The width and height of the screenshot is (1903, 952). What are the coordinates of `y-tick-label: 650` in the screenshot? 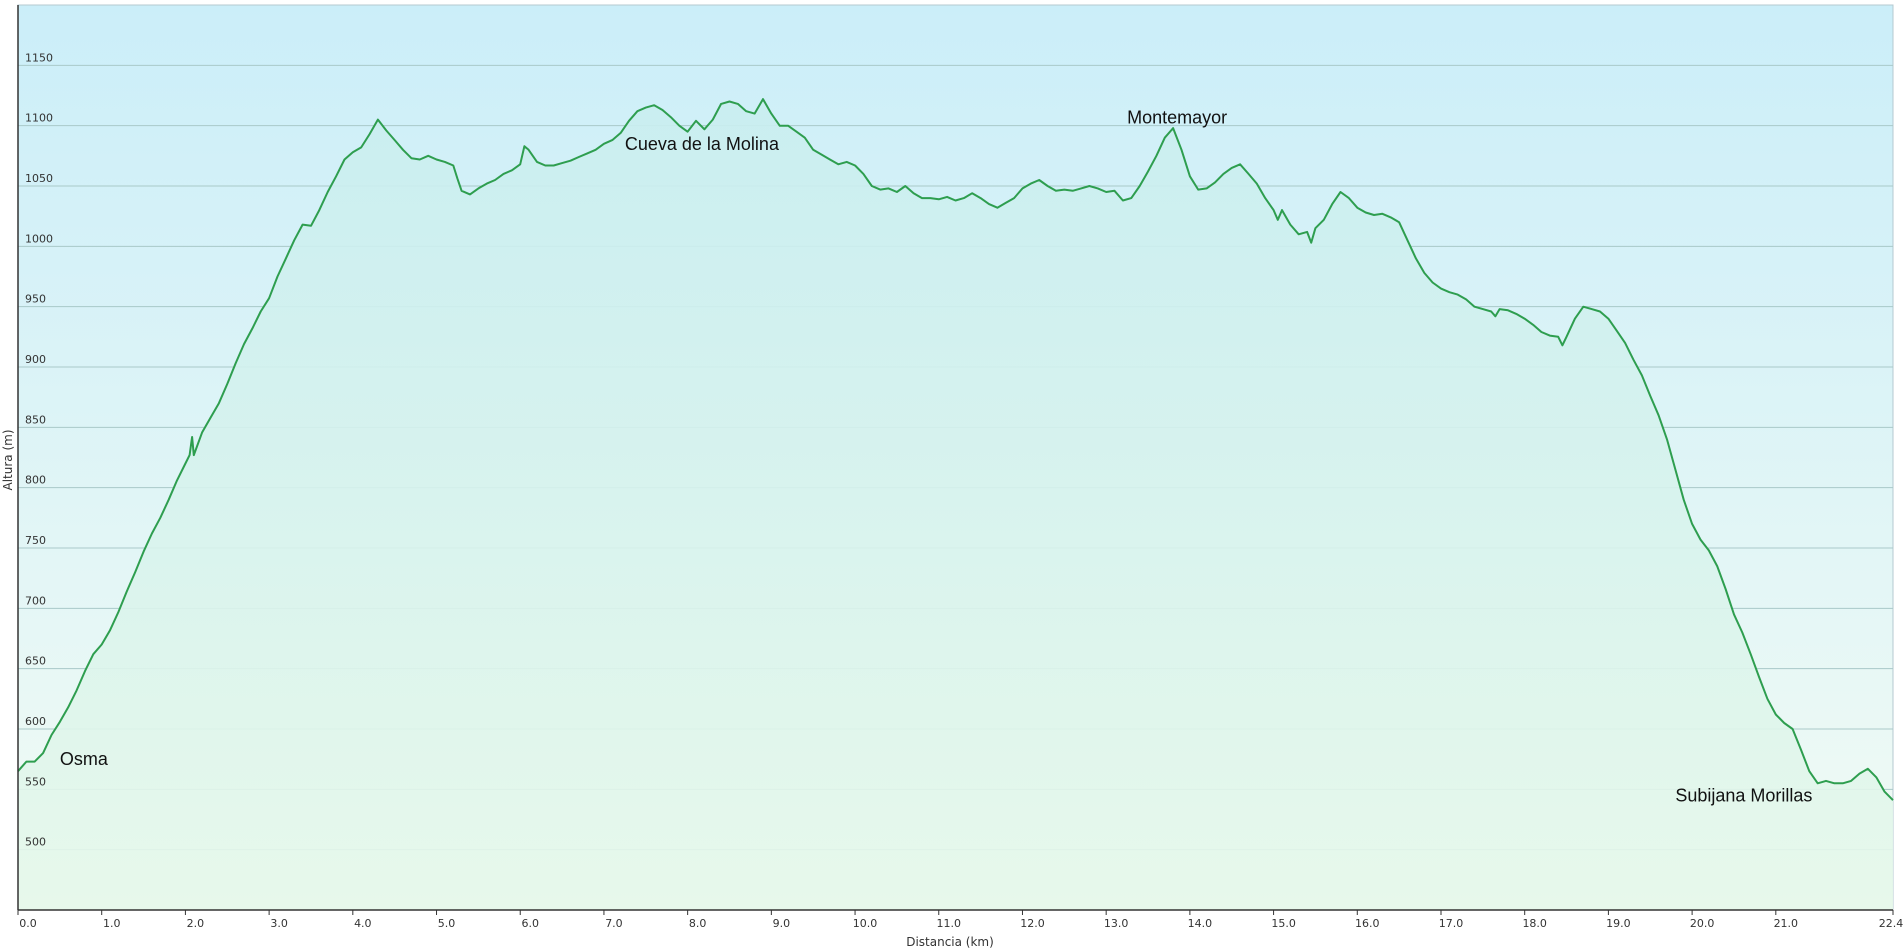 It's located at (35, 661).